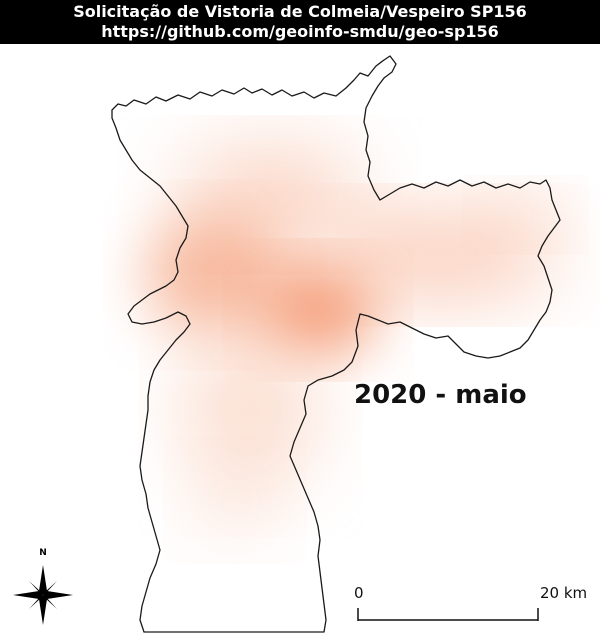 The height and width of the screenshot is (633, 600). I want to click on north-arrow: N, so click(43, 589).